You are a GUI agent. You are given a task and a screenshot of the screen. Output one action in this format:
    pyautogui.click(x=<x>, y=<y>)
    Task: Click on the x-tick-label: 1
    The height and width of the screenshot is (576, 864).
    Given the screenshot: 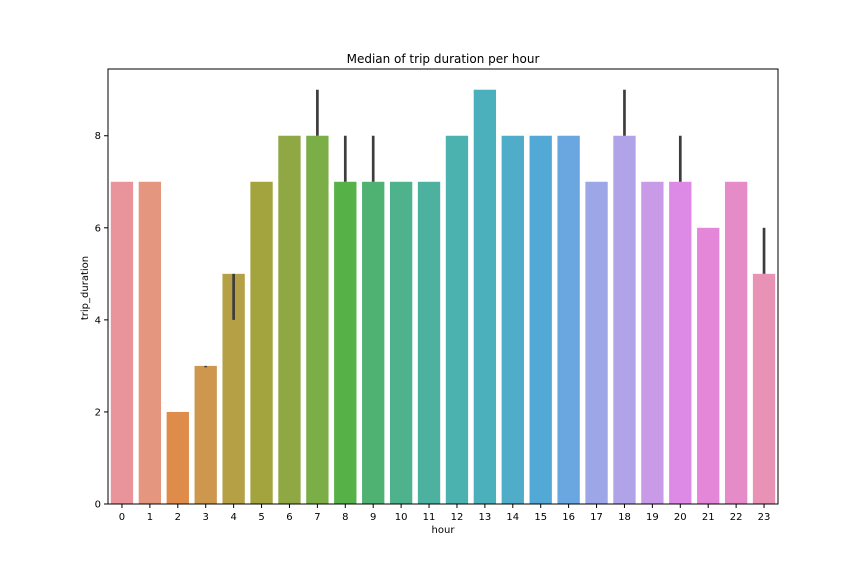 What is the action you would take?
    pyautogui.click(x=150, y=517)
    